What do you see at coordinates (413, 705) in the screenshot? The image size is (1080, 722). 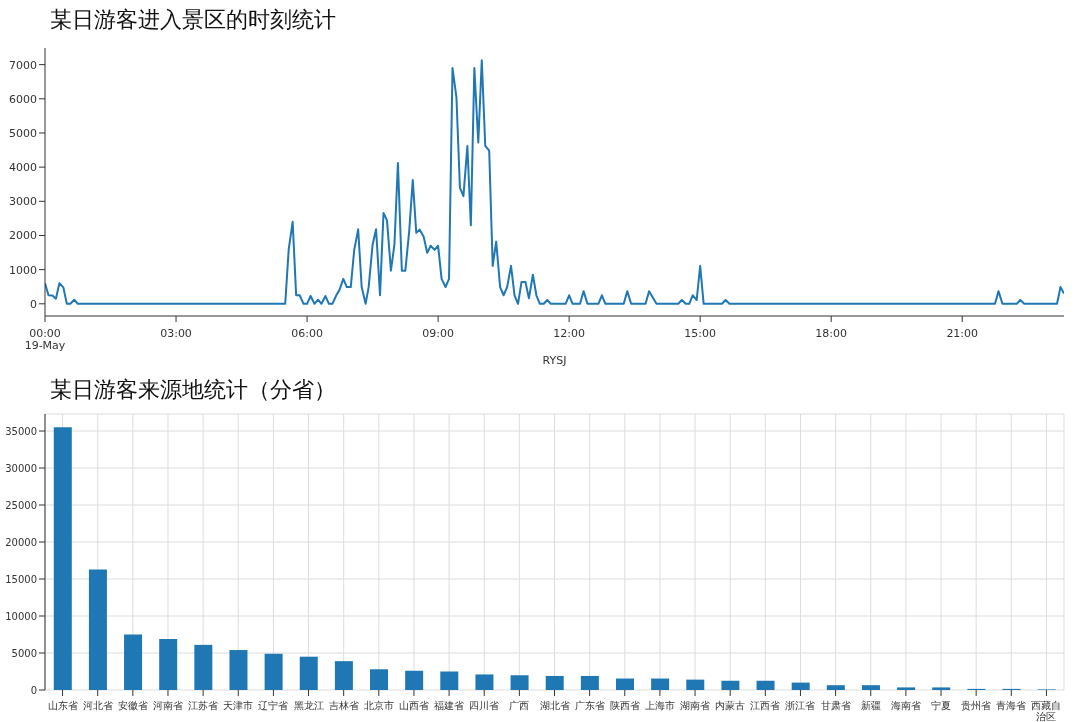 I see `x-tick-label: 山西省` at bounding box center [413, 705].